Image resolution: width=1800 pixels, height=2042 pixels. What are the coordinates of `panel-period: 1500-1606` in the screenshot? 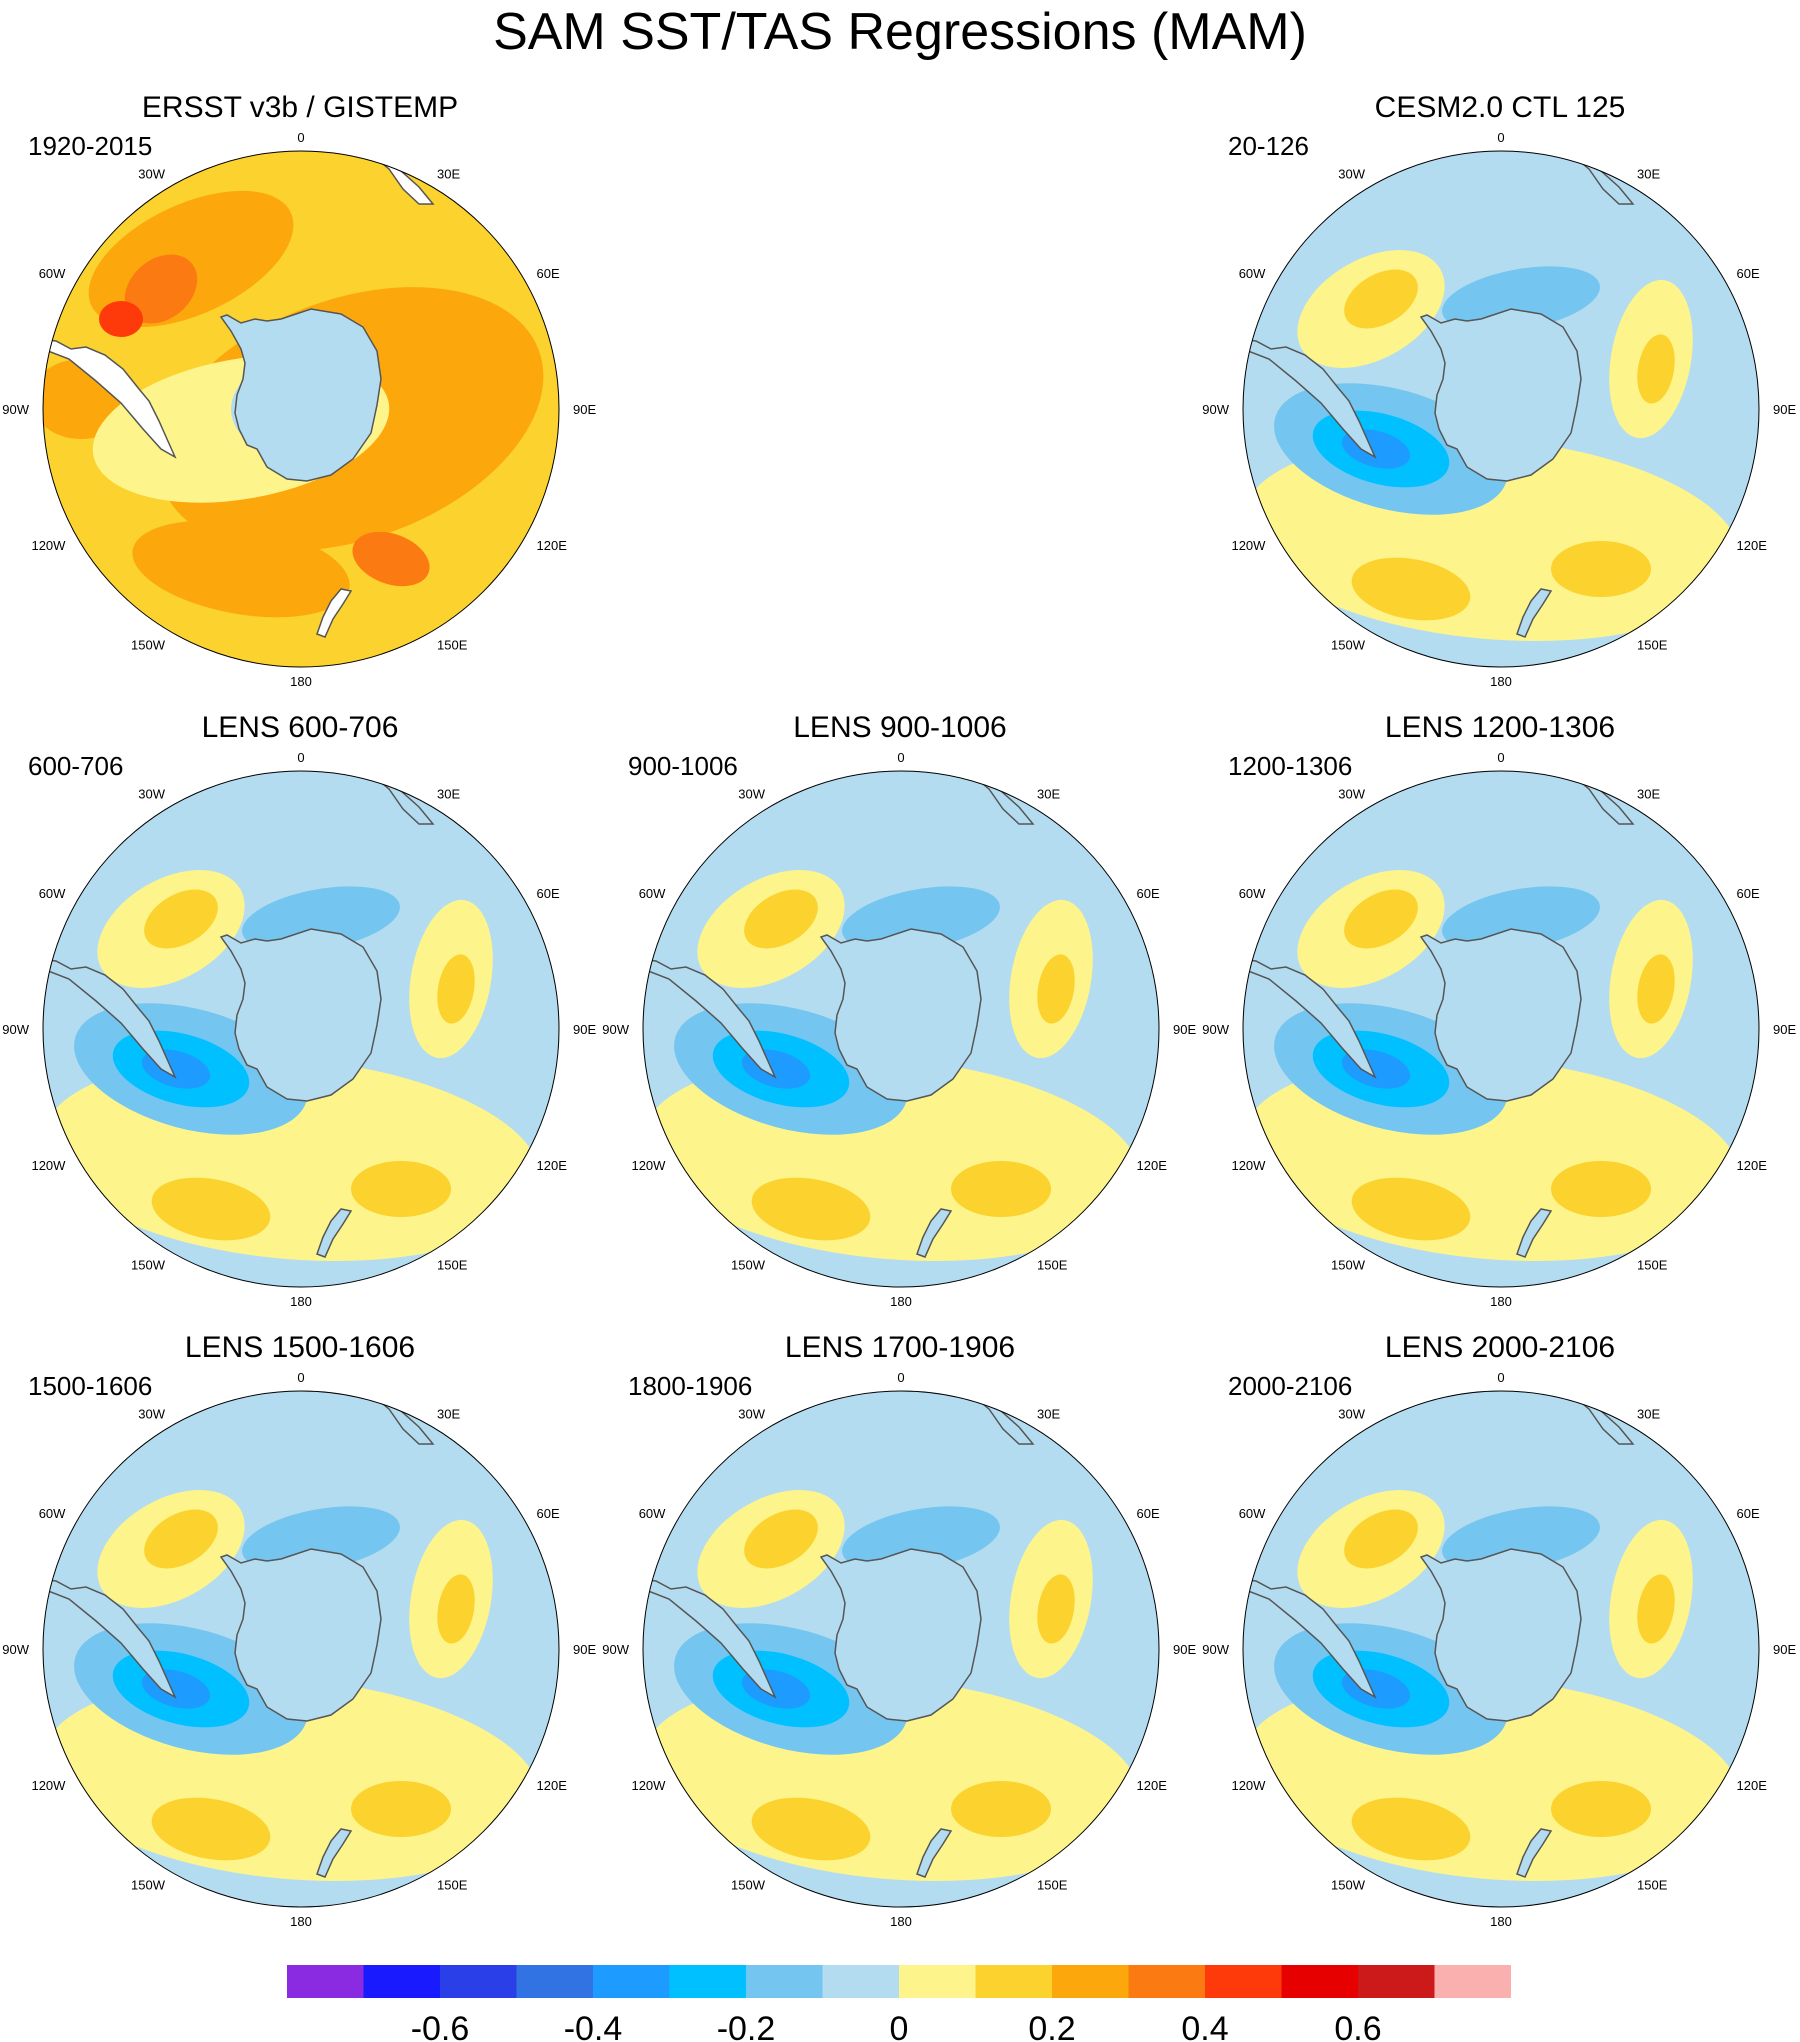 It's located at (90, 1386).